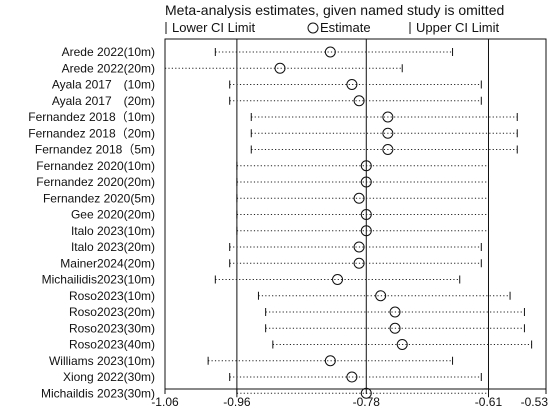 The width and height of the screenshot is (550, 409). I want to click on study-label: Roso2023(30m), so click(112, 328).